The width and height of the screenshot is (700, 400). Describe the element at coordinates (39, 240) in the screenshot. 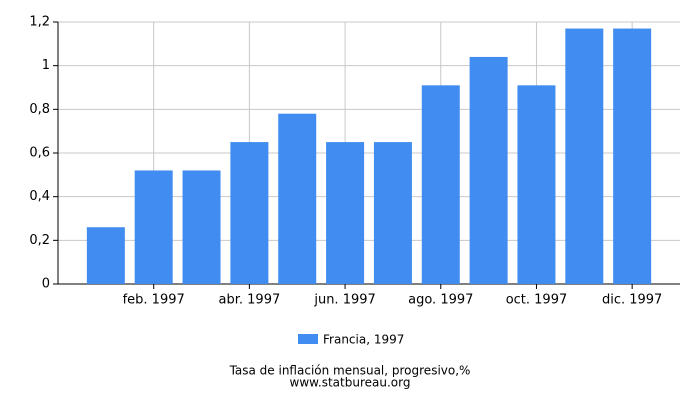

I see `y-tick-label: 0,2` at that location.